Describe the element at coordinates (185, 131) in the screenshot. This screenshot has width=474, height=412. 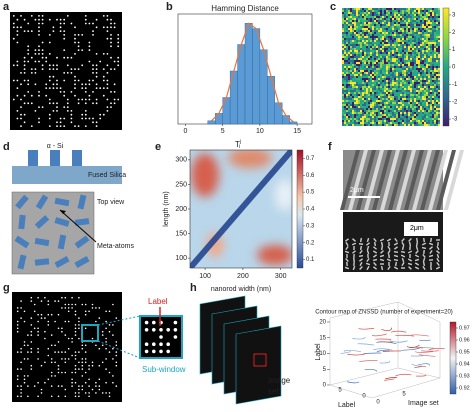
I see `x-tick-label: 0` at that location.